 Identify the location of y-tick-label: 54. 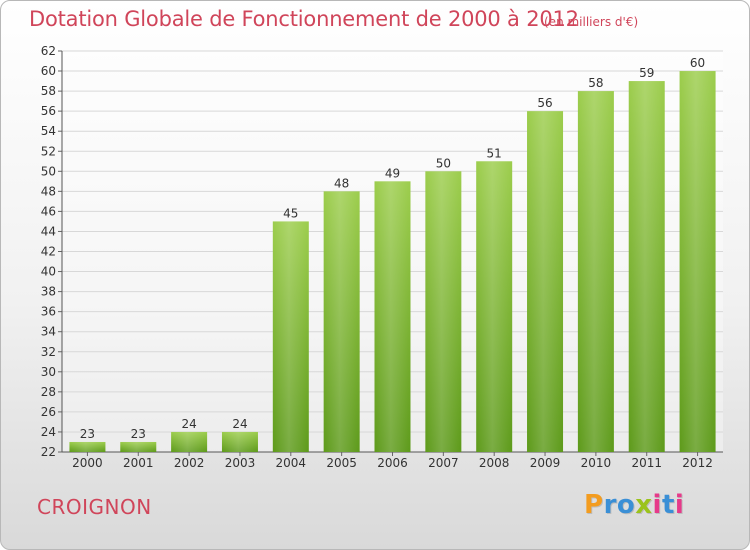
(48, 131).